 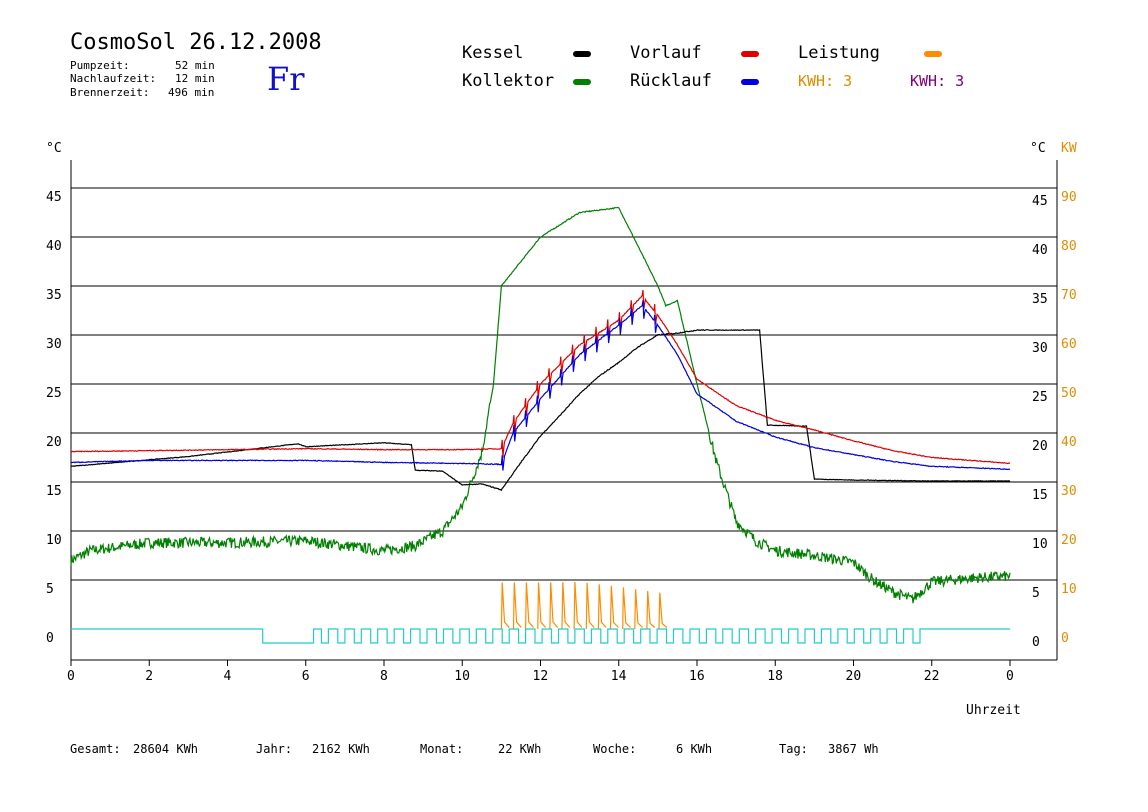 I want to click on y-tick-right-20: 20, so click(x=1040, y=446).